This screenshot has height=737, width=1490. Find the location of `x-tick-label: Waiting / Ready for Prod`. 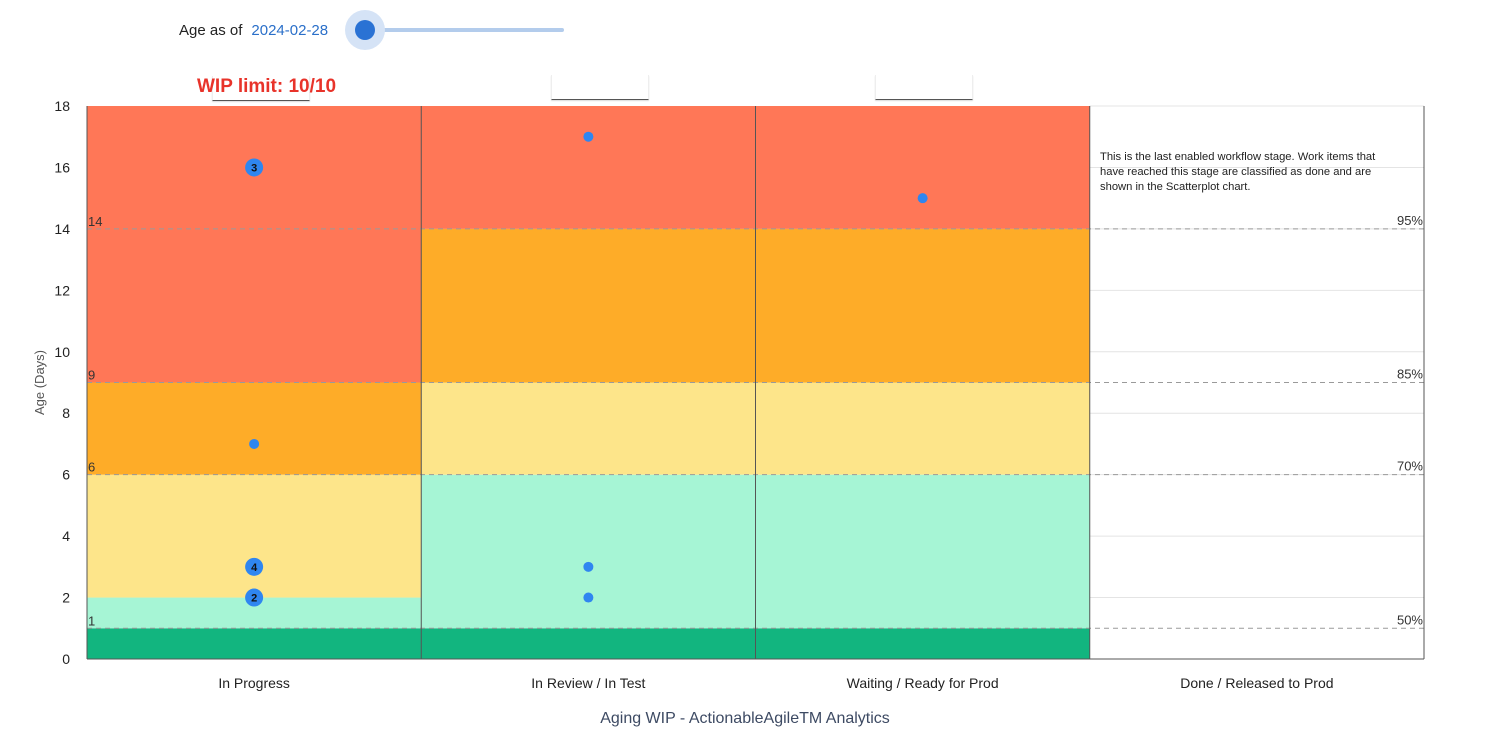

x-tick-label: Waiting / Ready for Prod is located at coordinates (923, 683).